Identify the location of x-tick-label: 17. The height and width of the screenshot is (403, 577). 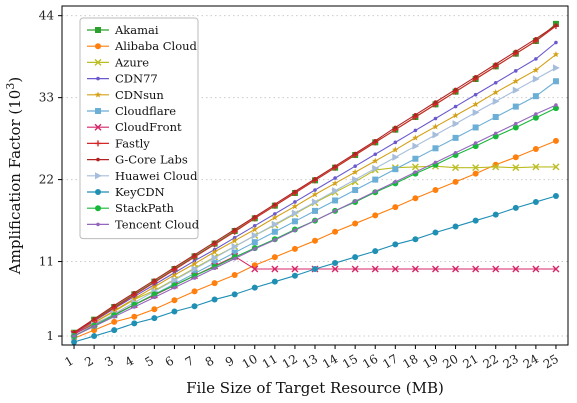
(390, 362).